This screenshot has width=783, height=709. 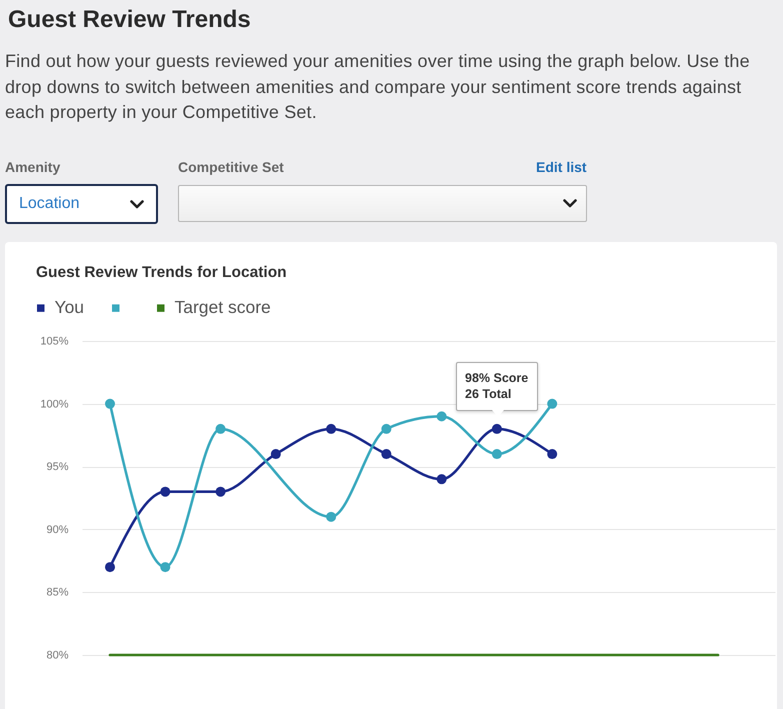 What do you see at coordinates (129, 20) in the screenshot?
I see `chart-title: Guest Review Trends` at bounding box center [129, 20].